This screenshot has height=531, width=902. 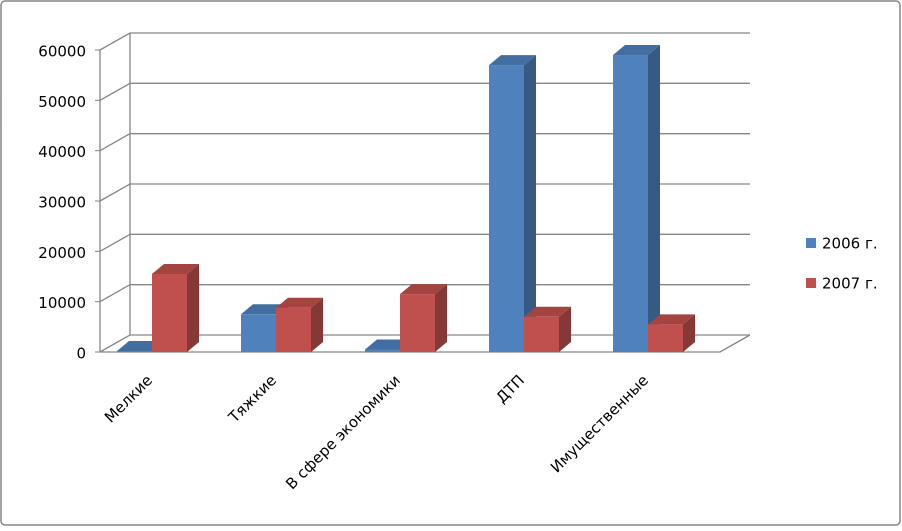 I want to click on y-tick-label: 20000, so click(x=62, y=253).